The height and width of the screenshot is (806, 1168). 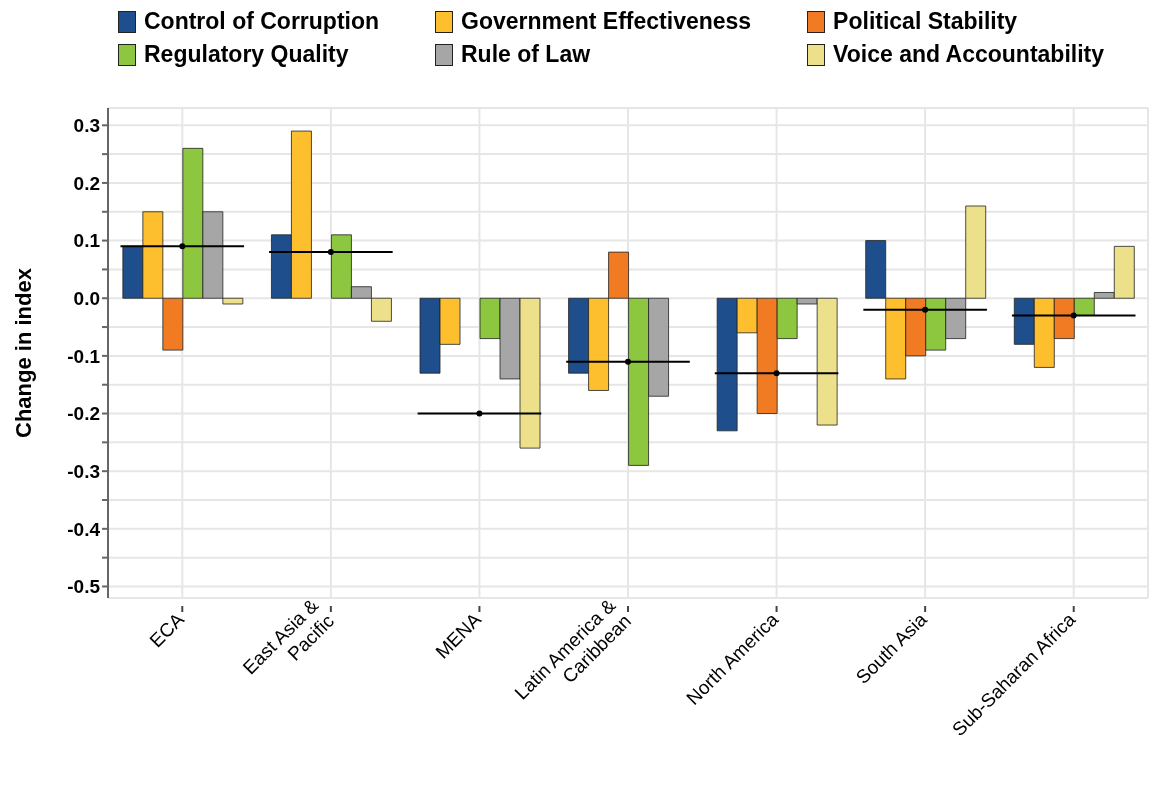 What do you see at coordinates (526, 54) in the screenshot?
I see `legend-label: Rule of Law` at bounding box center [526, 54].